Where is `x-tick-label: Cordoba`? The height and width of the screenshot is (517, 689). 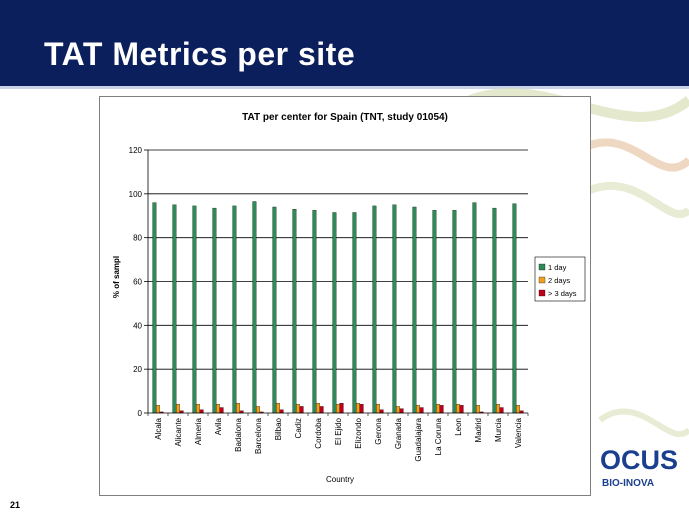
x-tick-label: Cordoba is located at coordinates (318, 432).